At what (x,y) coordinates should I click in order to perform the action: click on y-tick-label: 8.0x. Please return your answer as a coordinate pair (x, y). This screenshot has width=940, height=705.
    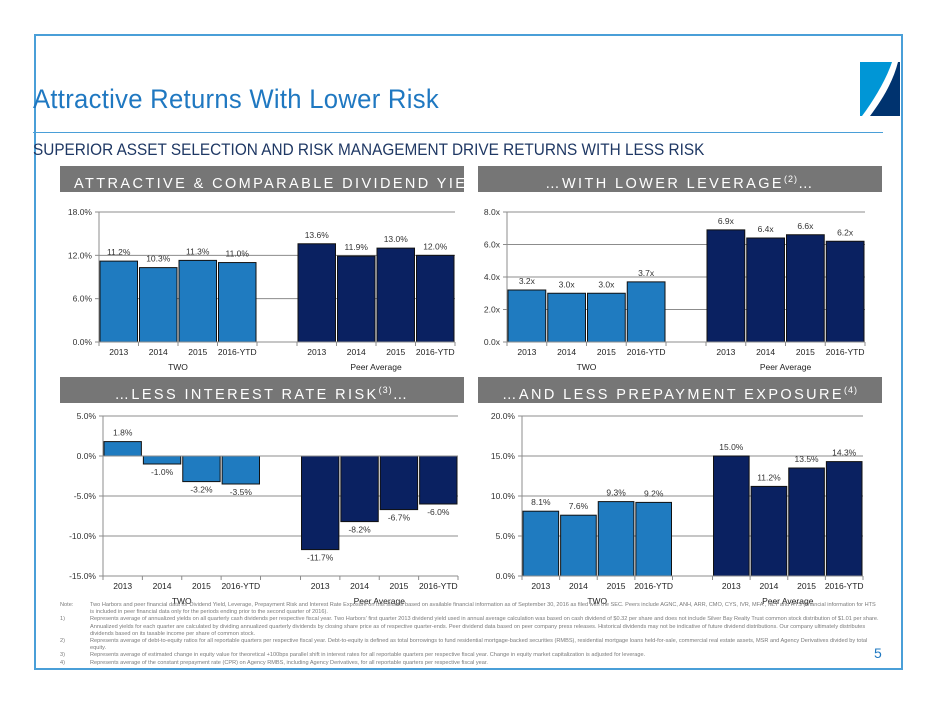
    Looking at the image, I should click on (492, 212).